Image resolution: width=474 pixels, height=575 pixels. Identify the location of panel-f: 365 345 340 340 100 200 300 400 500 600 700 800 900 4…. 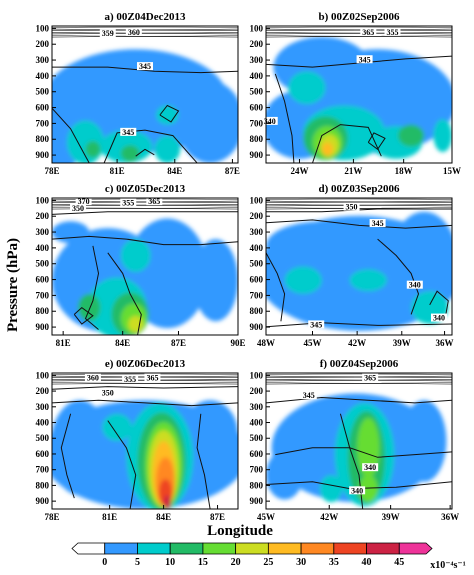
(355, 440).